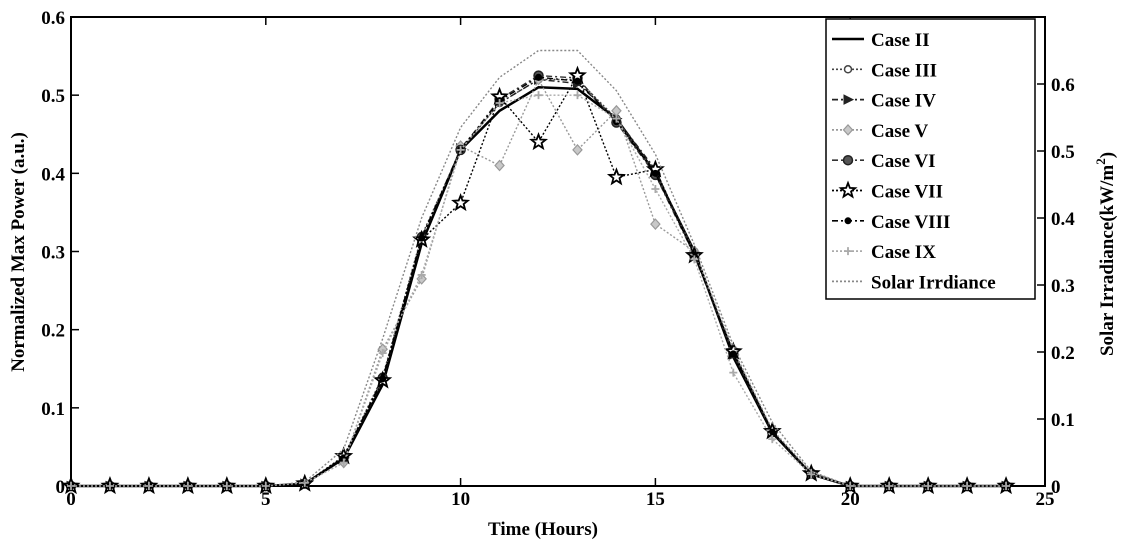 This screenshot has height=546, width=1122. I want to click on legend-box, so click(930, 159).